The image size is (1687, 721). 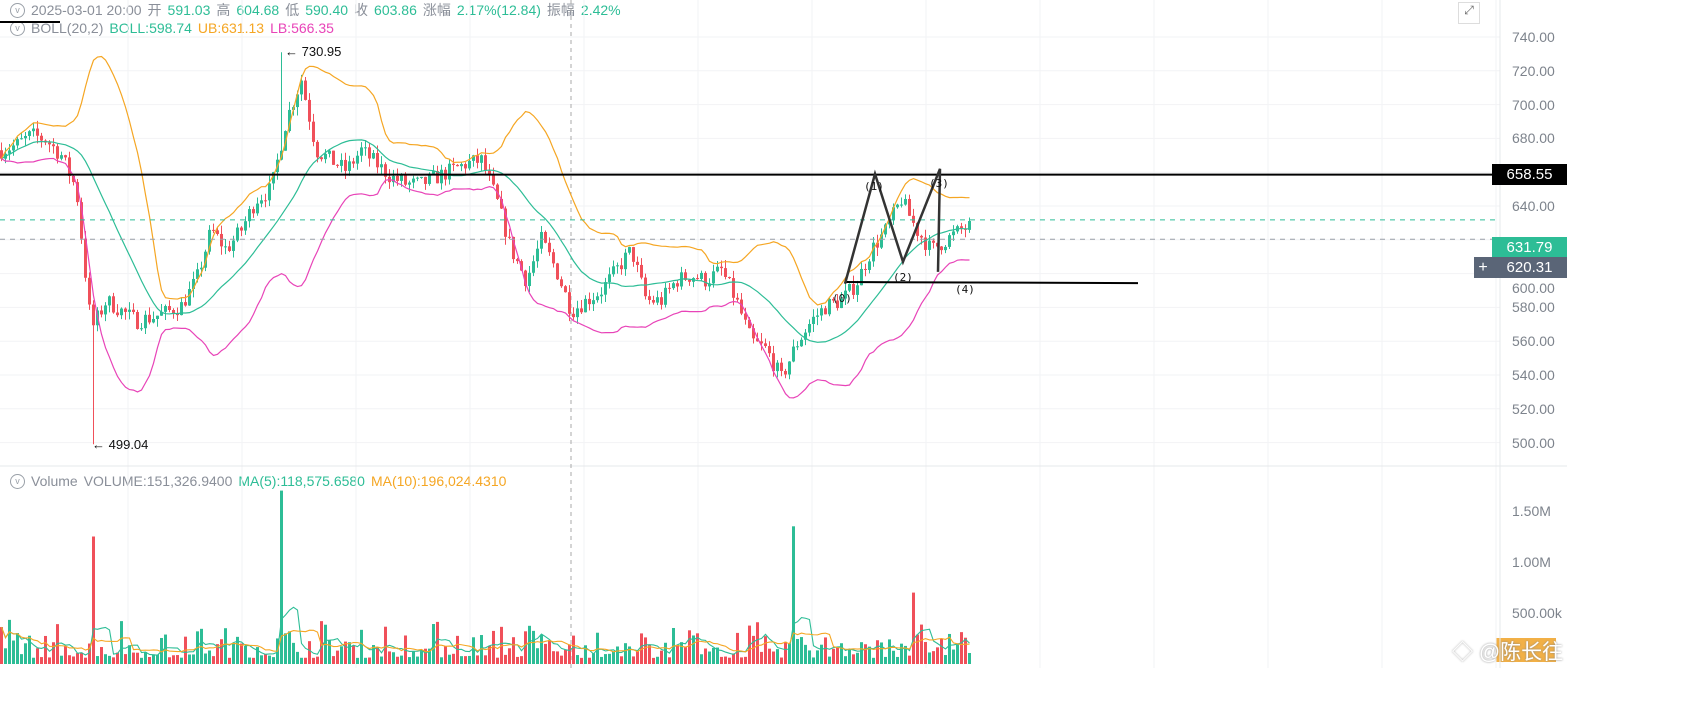 What do you see at coordinates (1483, 267) in the screenshot?
I see `crosshair-plus-icon: +` at bounding box center [1483, 267].